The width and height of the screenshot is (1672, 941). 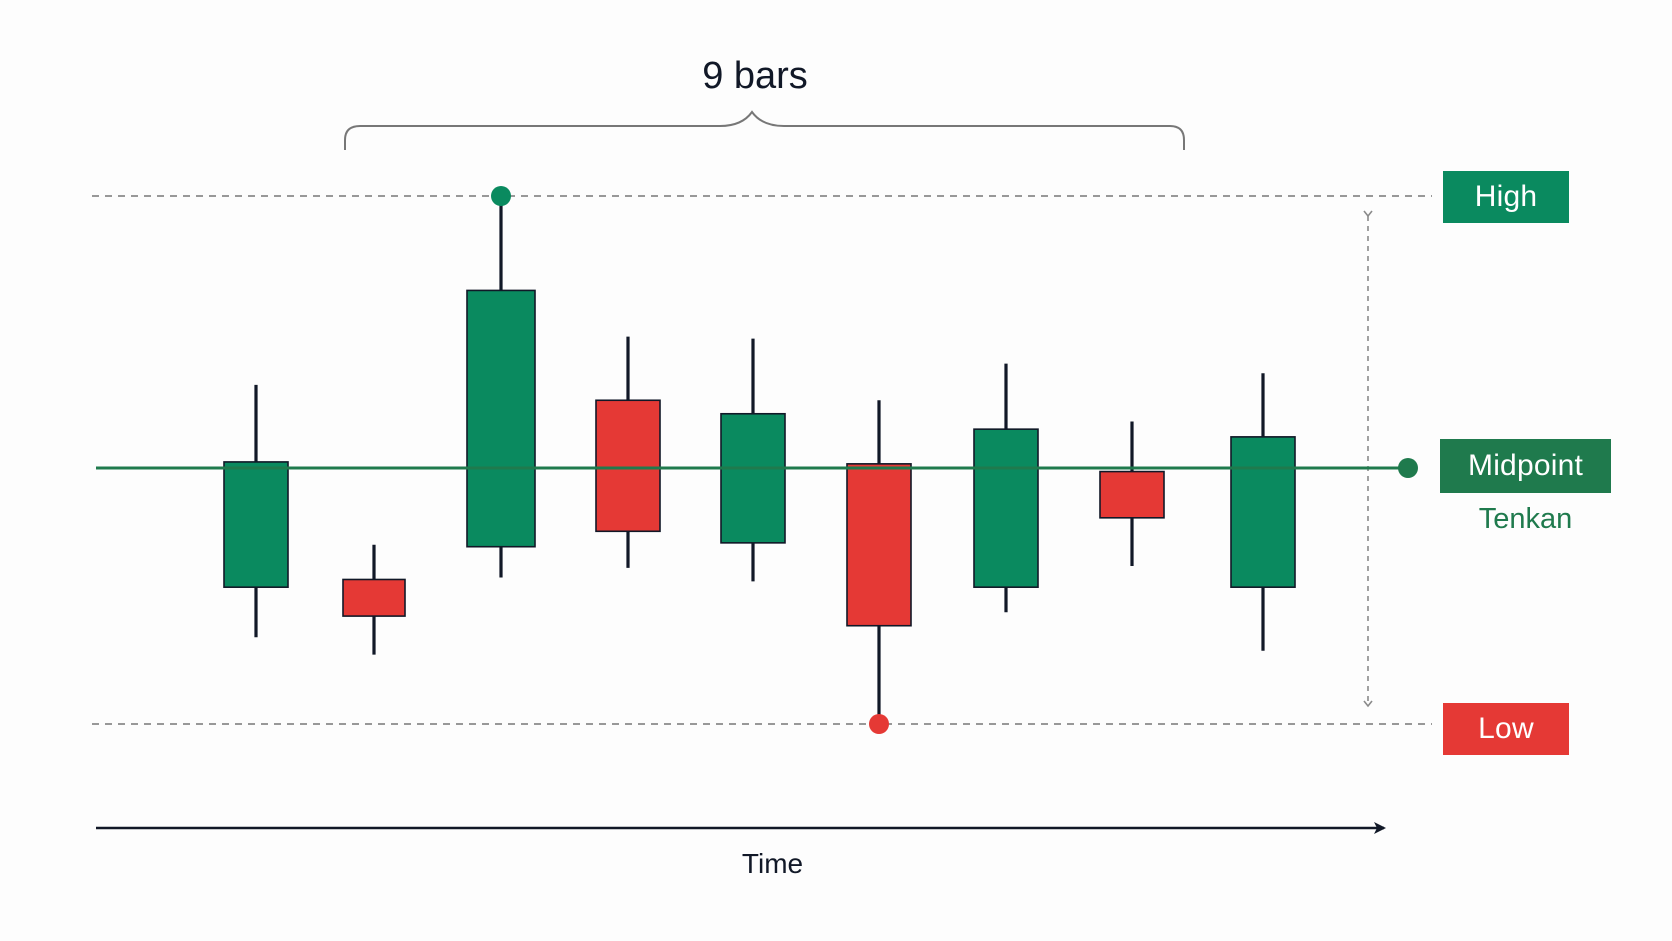 What do you see at coordinates (755, 76) in the screenshot?
I see `nine-bars-label: 9 bars` at bounding box center [755, 76].